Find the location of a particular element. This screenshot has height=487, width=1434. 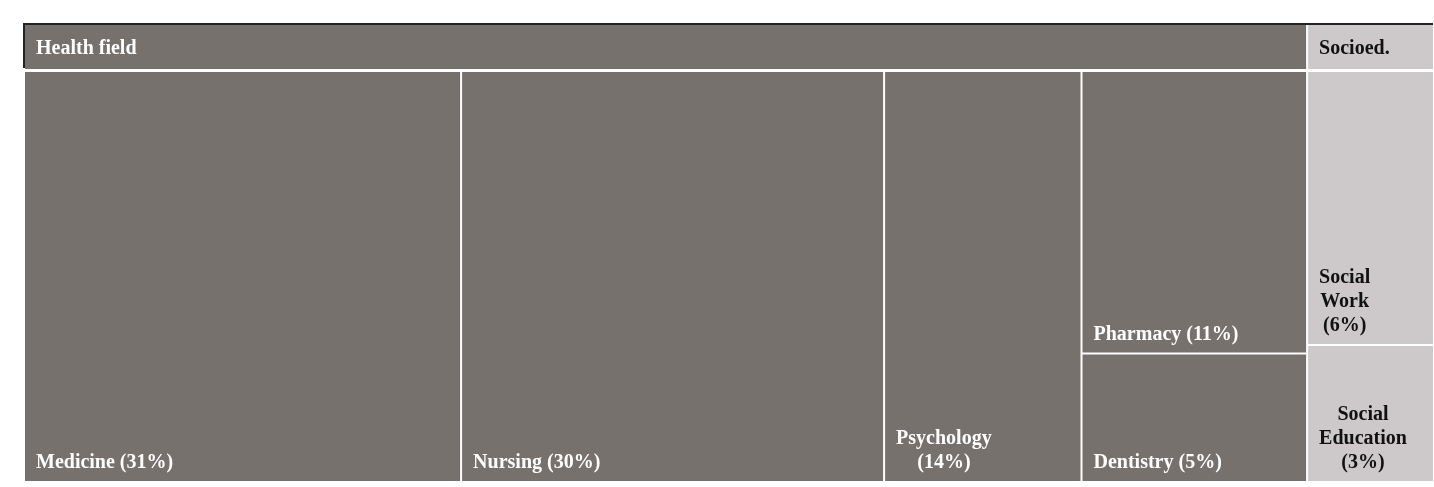

category-label: Nursing is located at coordinates (508, 461).